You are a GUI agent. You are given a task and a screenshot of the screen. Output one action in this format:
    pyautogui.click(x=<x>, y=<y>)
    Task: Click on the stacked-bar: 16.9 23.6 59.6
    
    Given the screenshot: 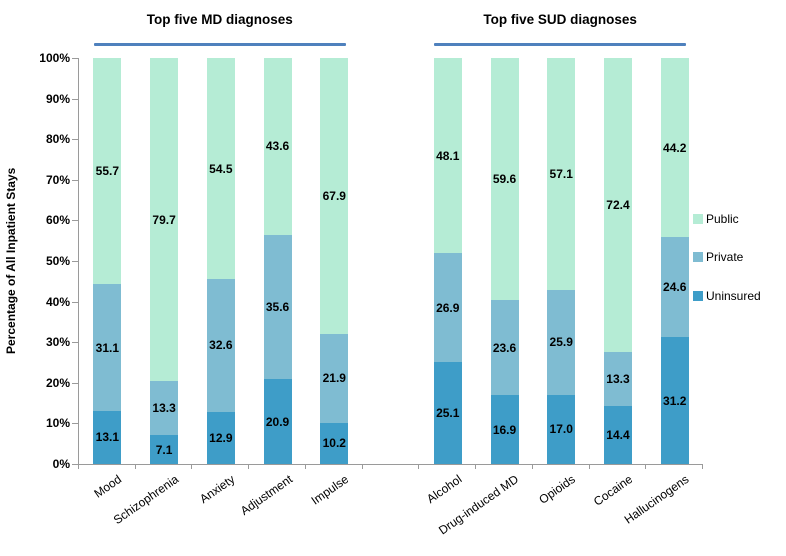 What is the action you would take?
    pyautogui.click(x=504, y=261)
    